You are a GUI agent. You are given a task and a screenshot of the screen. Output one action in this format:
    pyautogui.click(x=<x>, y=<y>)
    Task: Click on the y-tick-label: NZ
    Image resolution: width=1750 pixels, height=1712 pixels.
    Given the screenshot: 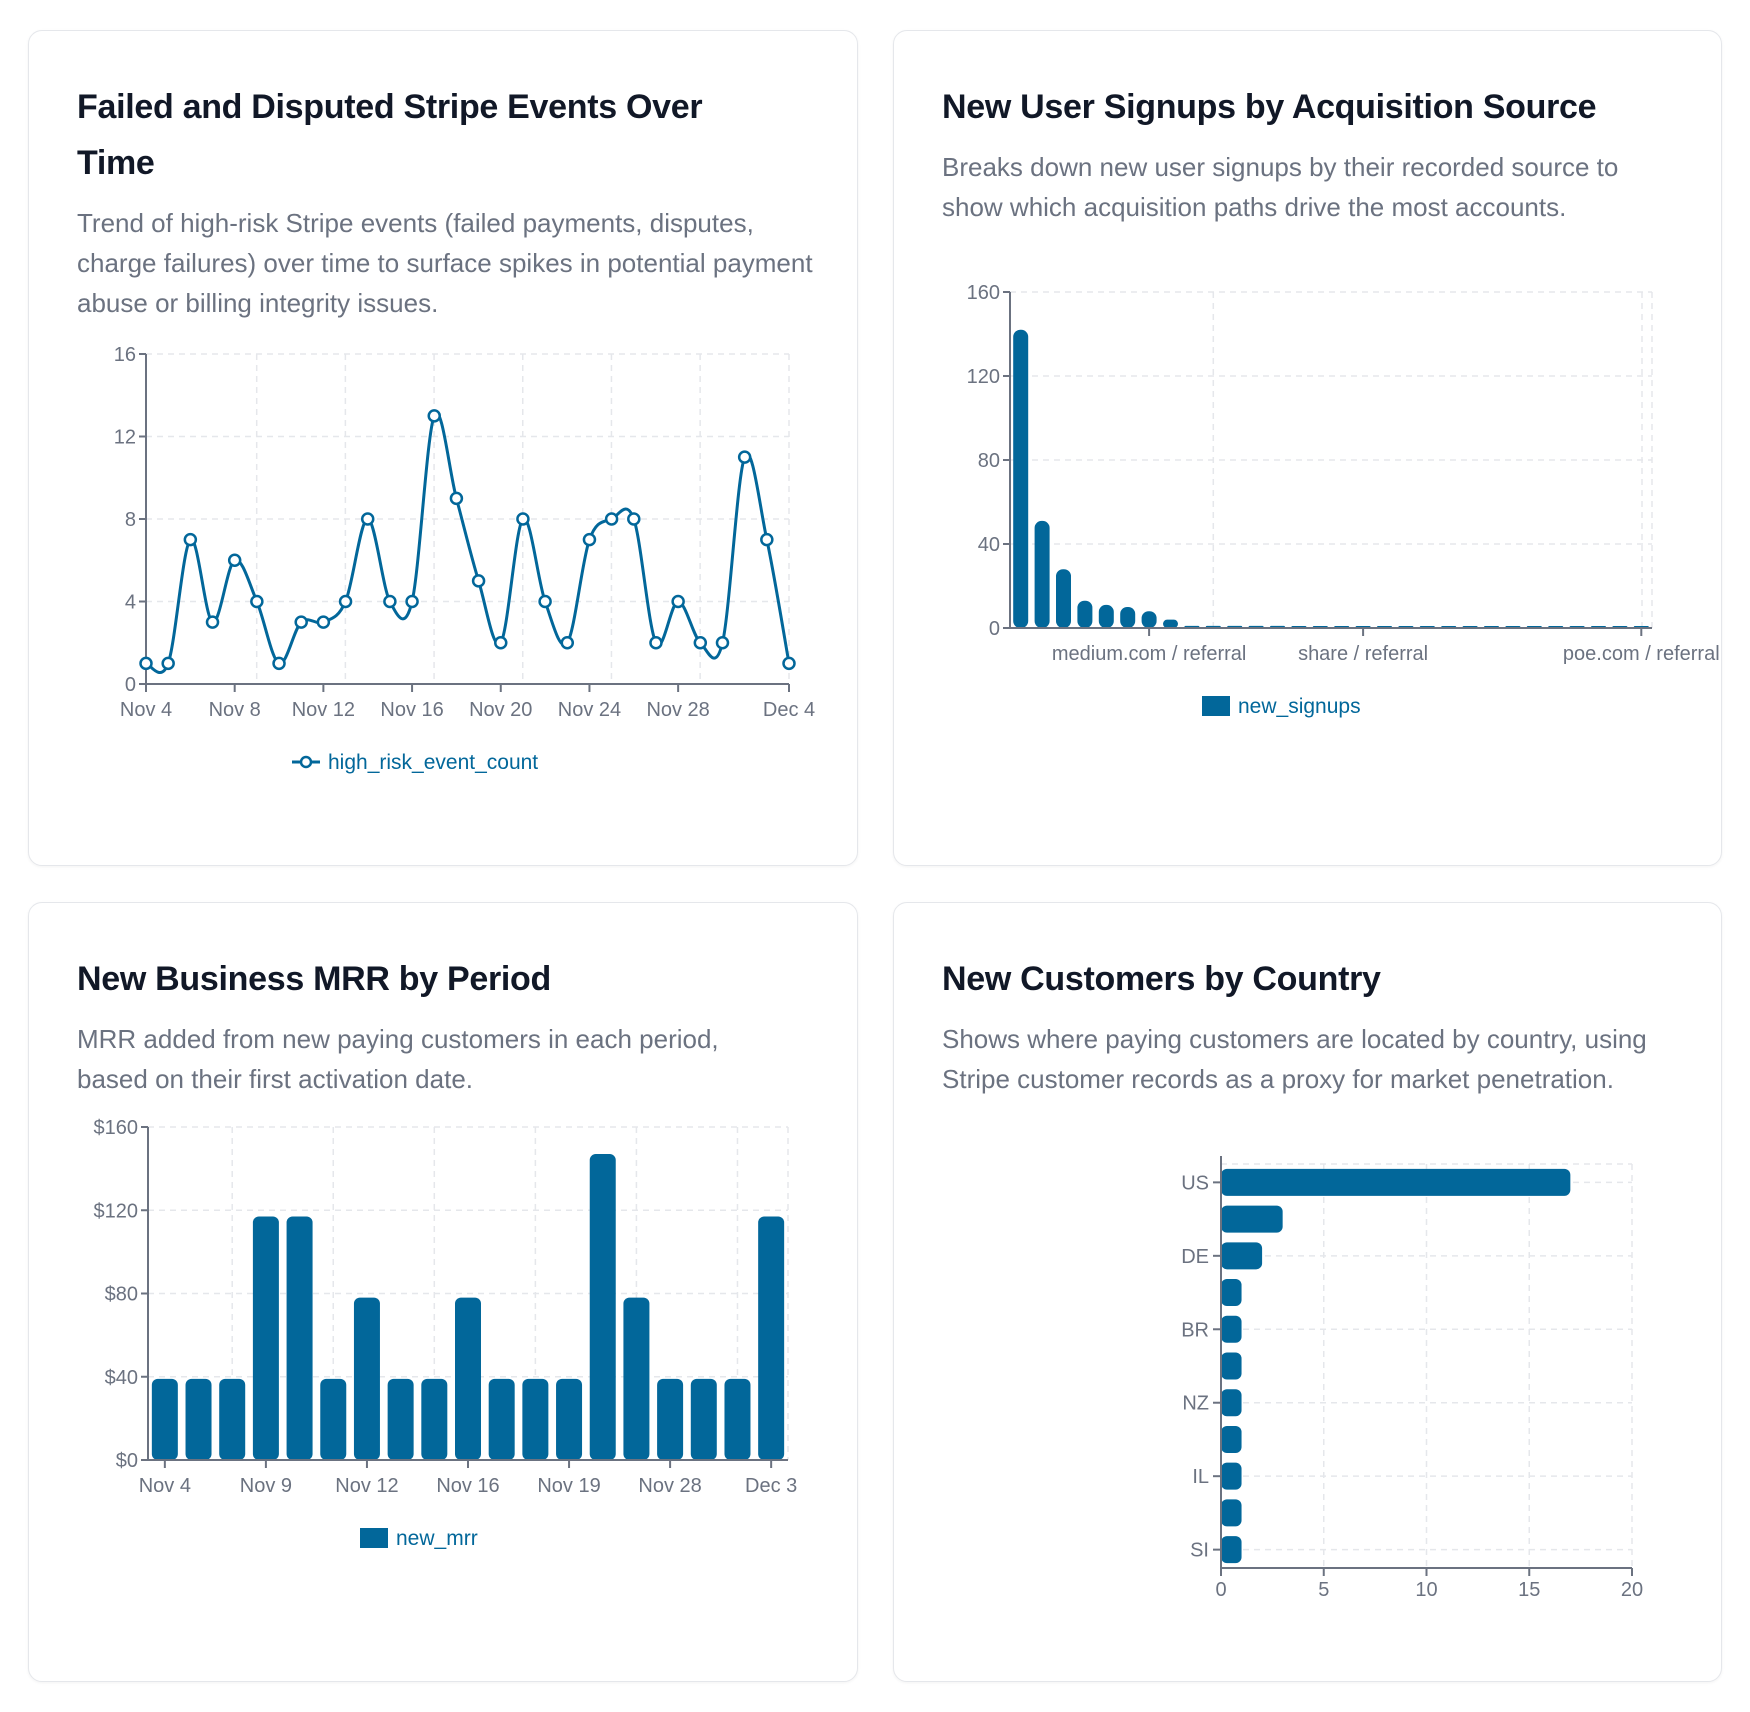 What is the action you would take?
    pyautogui.click(x=1195, y=1404)
    